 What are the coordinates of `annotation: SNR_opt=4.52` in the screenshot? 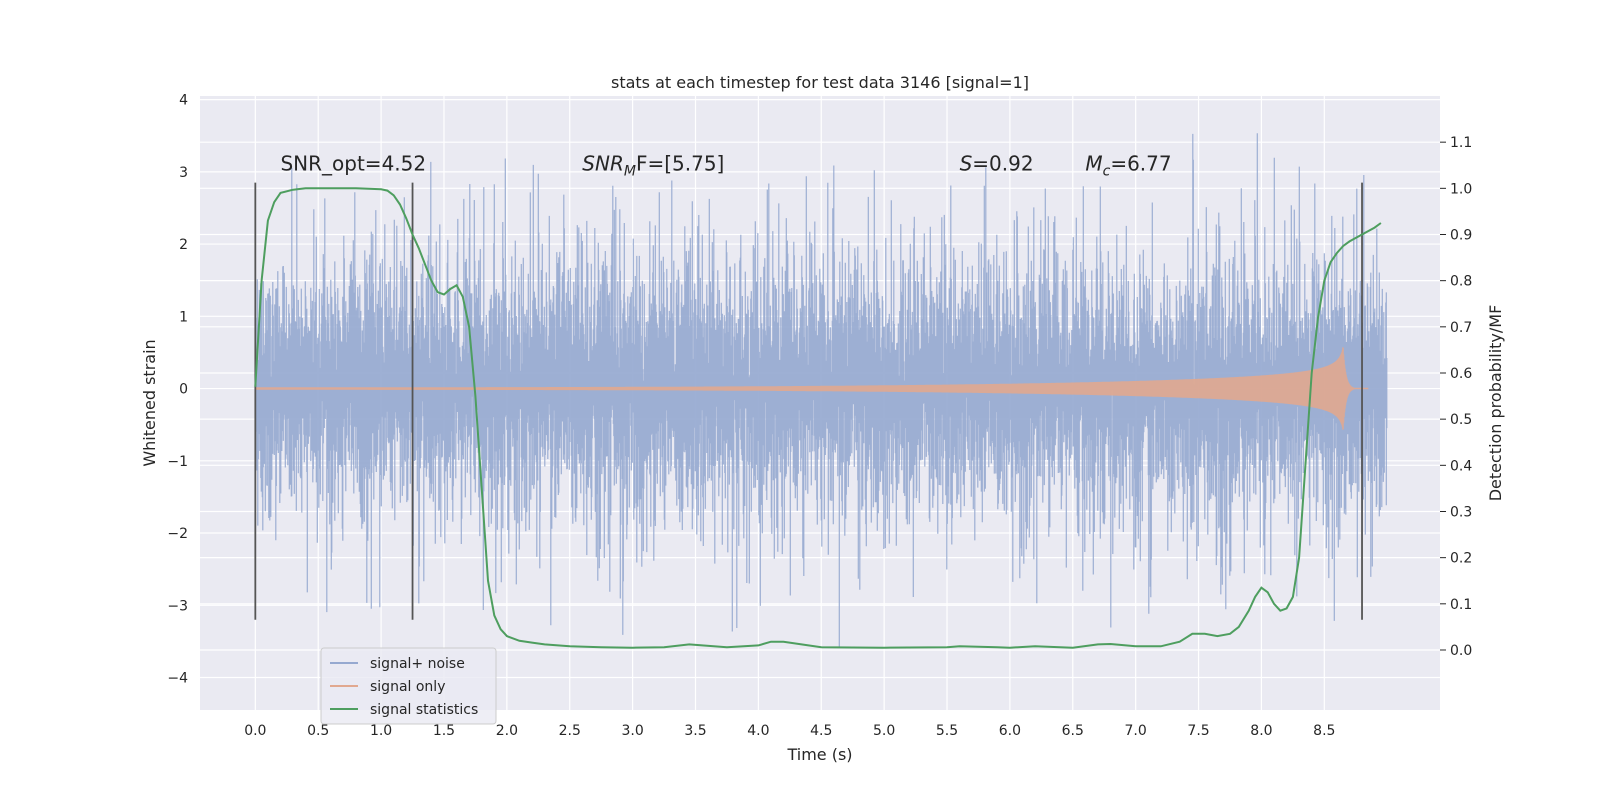 It's located at (353, 163).